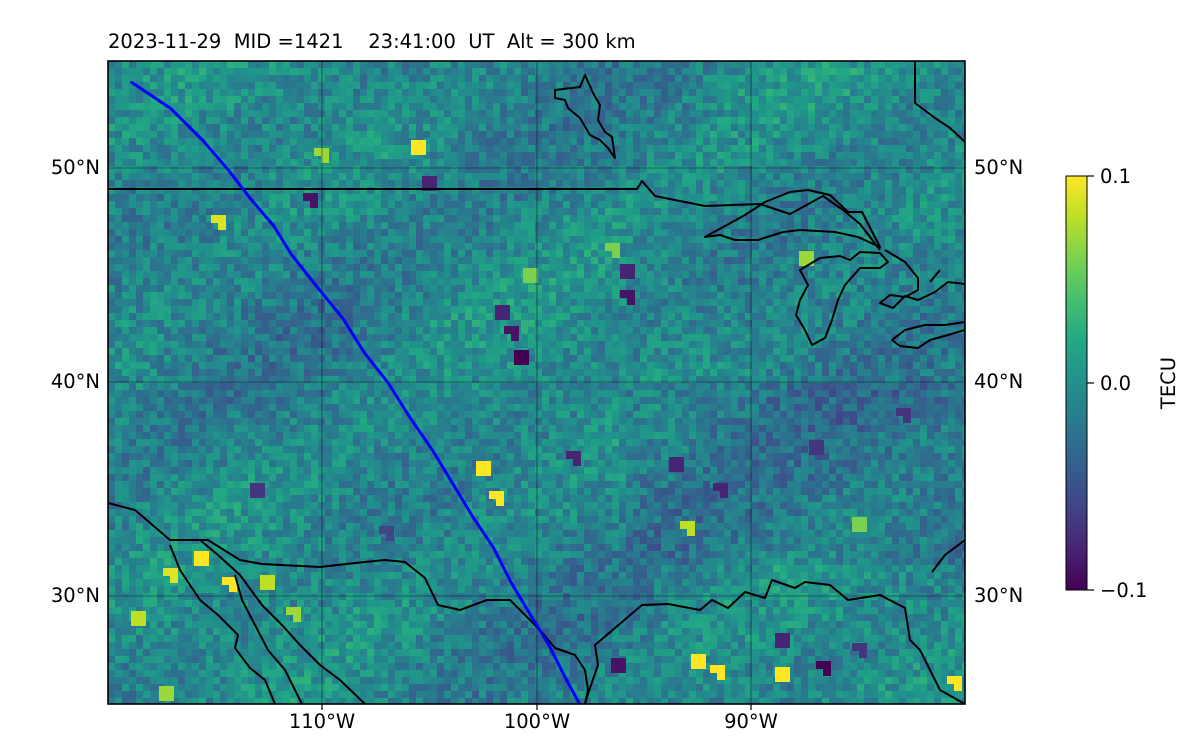 The image size is (1200, 750). Describe the element at coordinates (928, 335) in the screenshot. I see `lake-erie-outline` at that location.